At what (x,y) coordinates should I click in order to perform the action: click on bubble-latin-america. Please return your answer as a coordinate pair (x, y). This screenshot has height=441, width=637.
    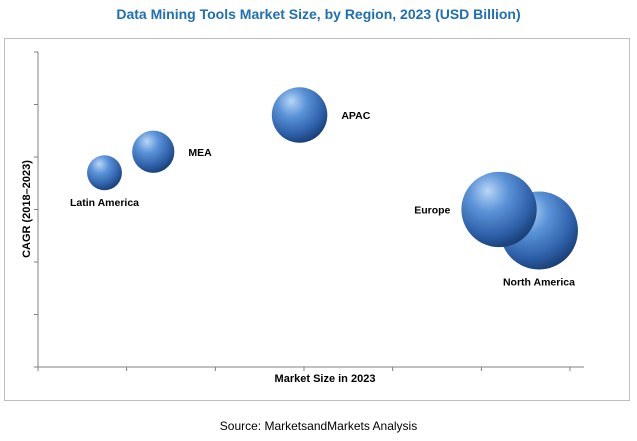
    Looking at the image, I should click on (104, 173).